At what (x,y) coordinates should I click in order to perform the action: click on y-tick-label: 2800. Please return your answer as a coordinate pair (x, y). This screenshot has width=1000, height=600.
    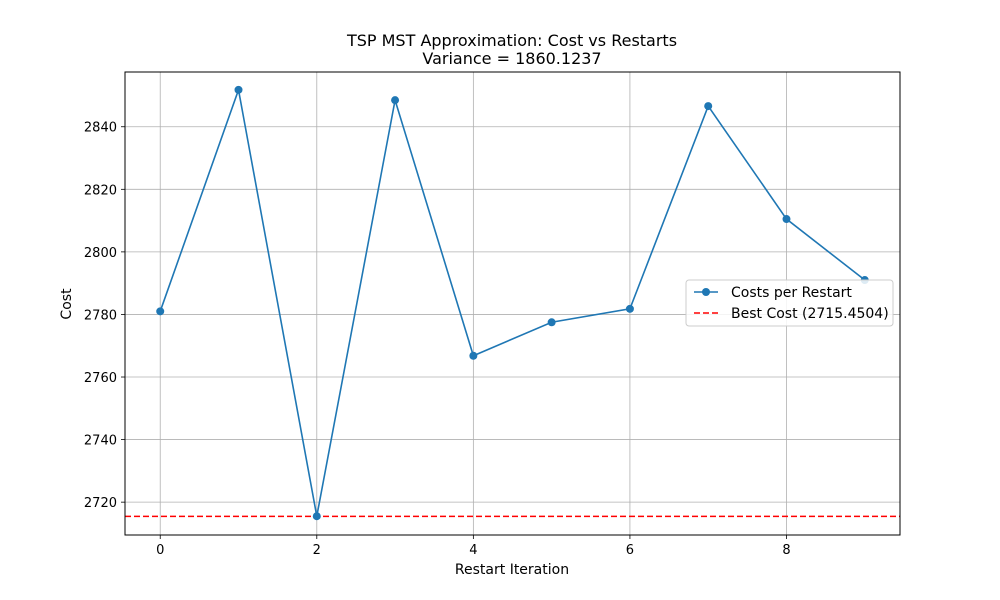
    Looking at the image, I should click on (100, 253).